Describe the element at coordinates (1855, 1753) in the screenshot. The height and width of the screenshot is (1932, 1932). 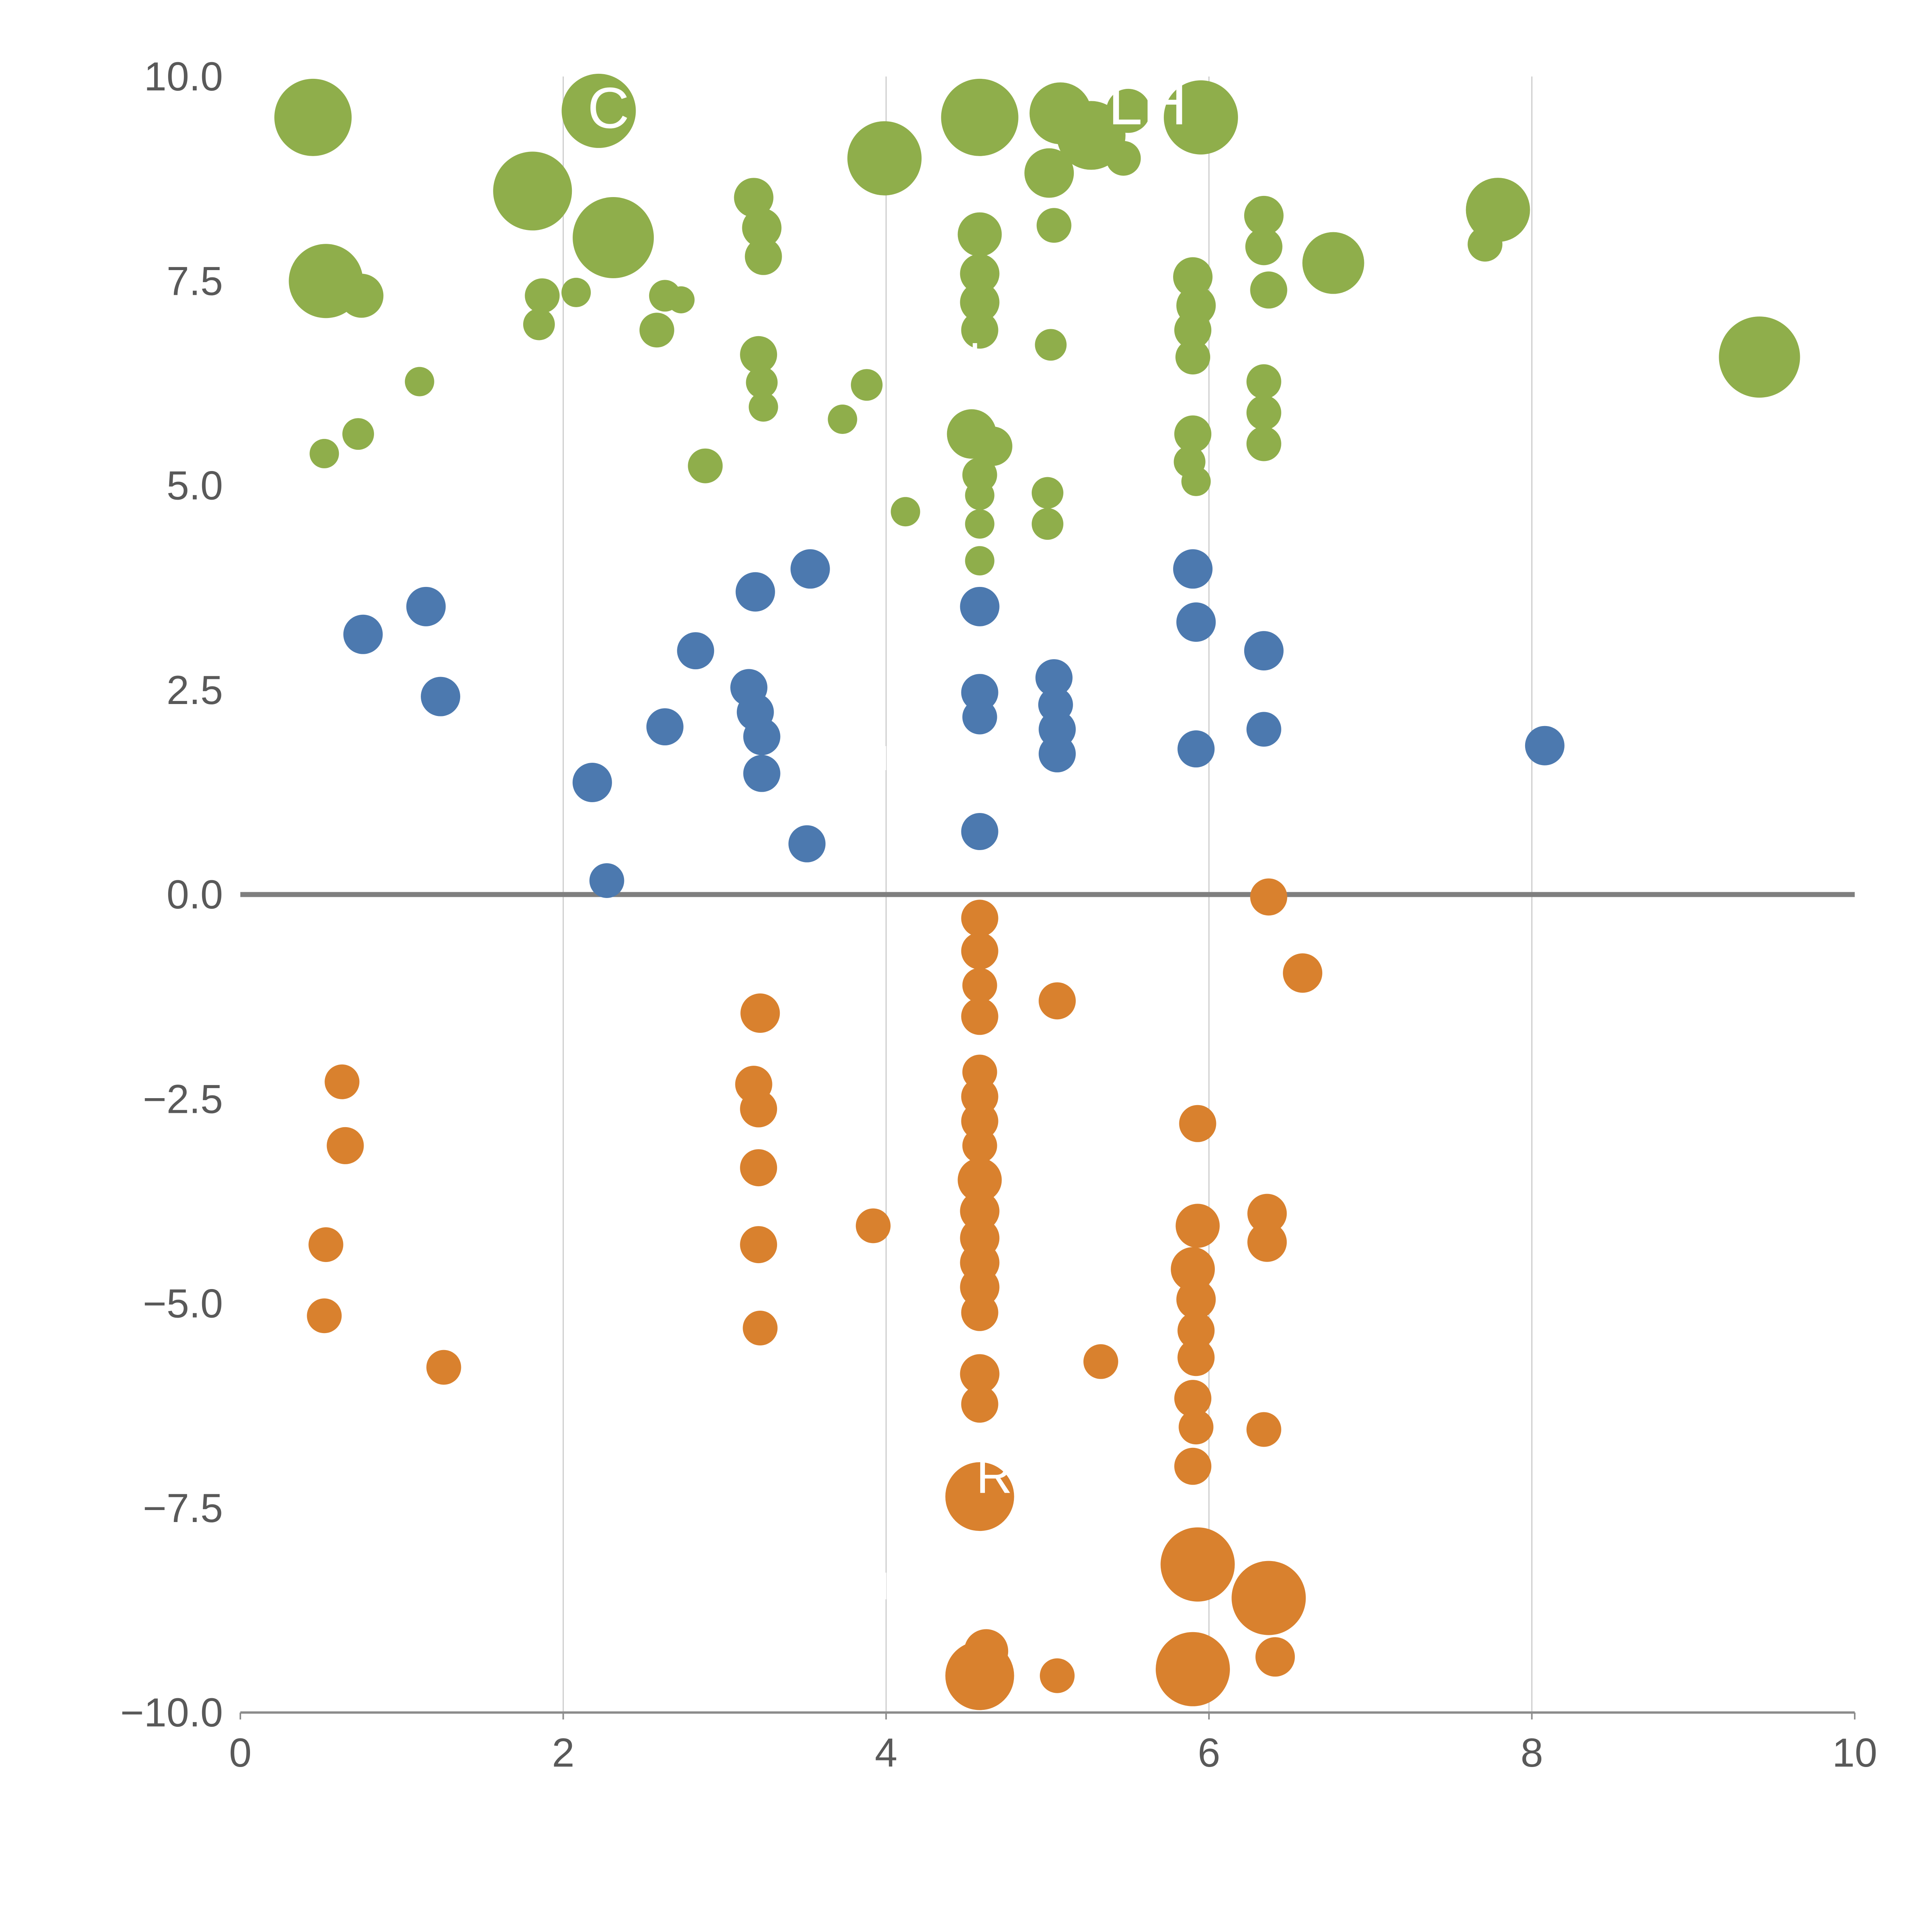
I see `x-tick-label: 10` at that location.